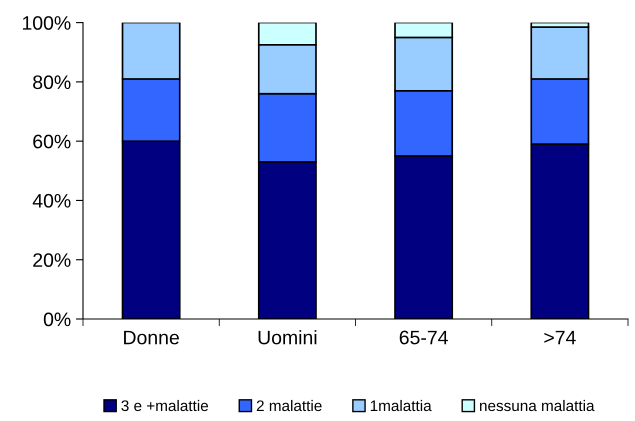 This screenshot has width=635, height=421. Describe the element at coordinates (52, 82) in the screenshot. I see `y-tick-label: 80%` at that location.